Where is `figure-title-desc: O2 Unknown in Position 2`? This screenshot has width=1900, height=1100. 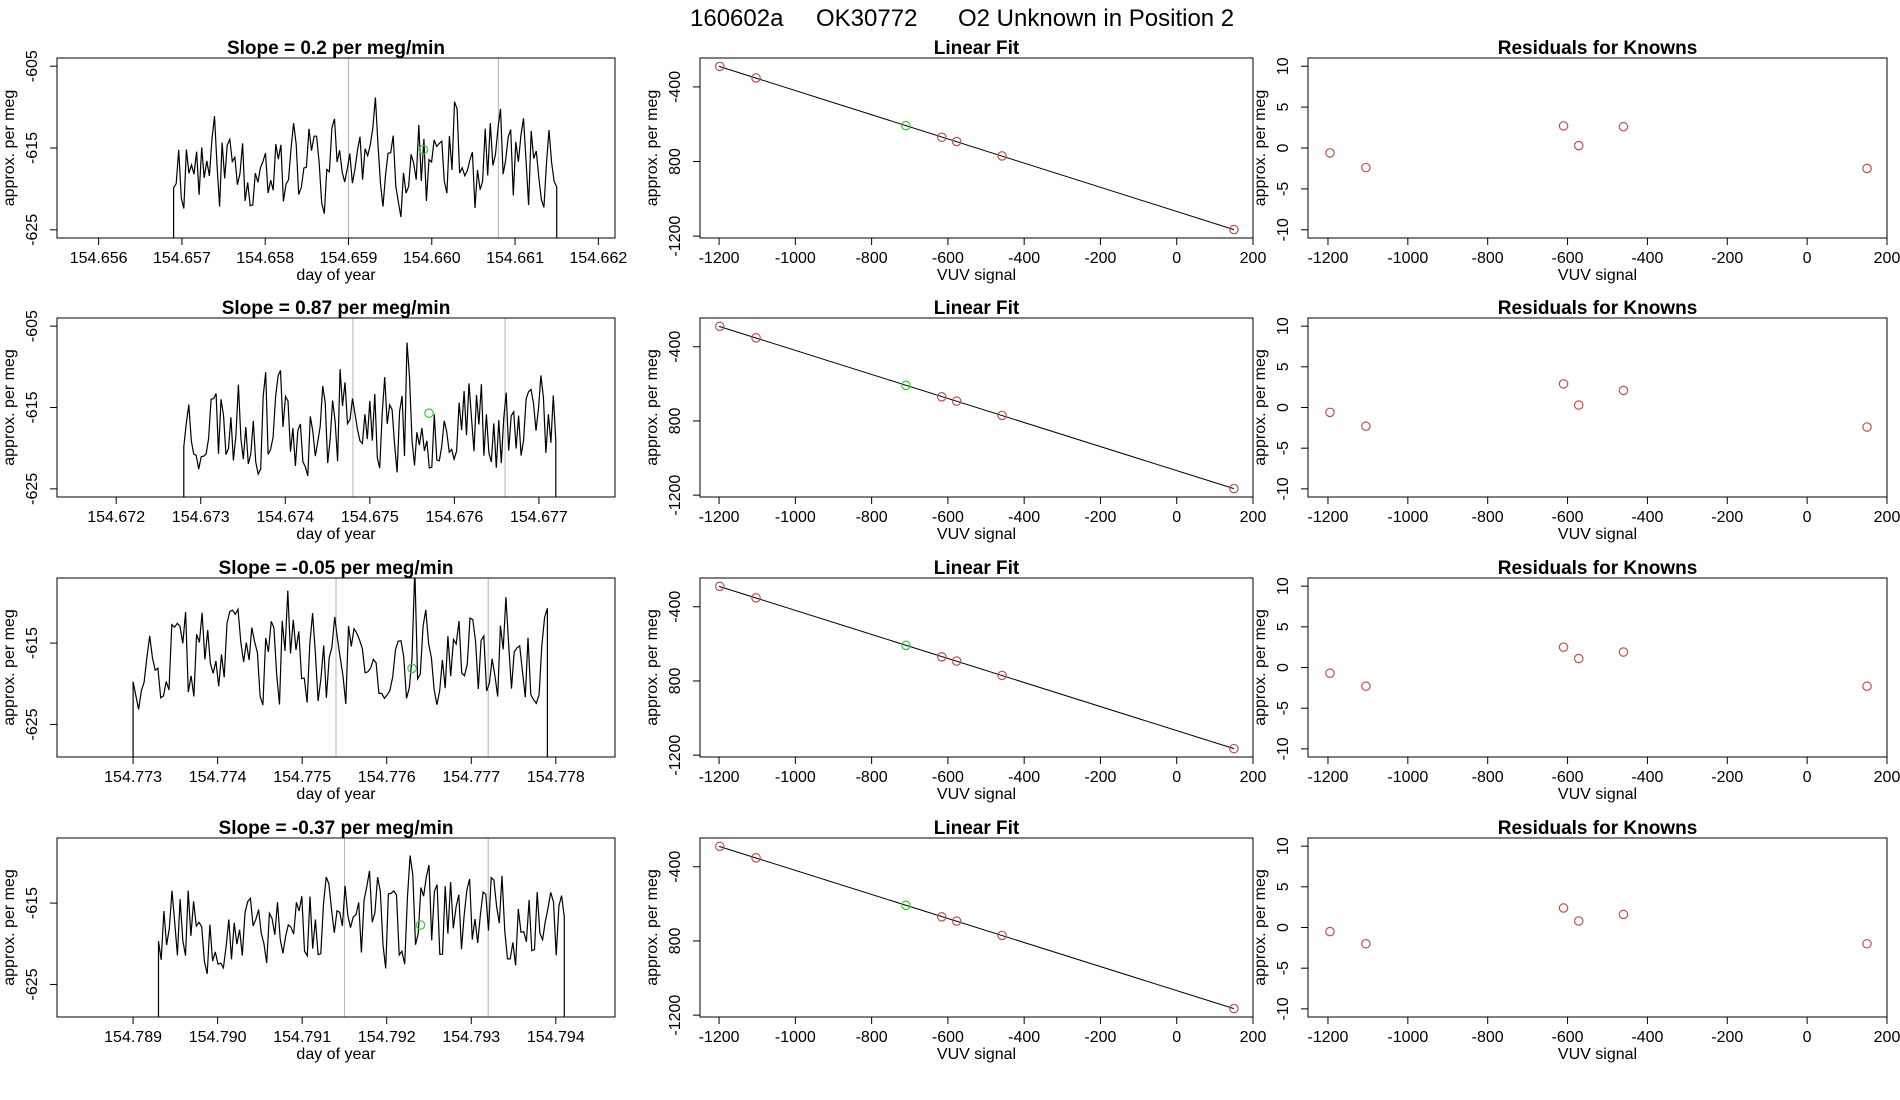
figure-title-desc: O2 Unknown in Position 2 is located at coordinates (1096, 18).